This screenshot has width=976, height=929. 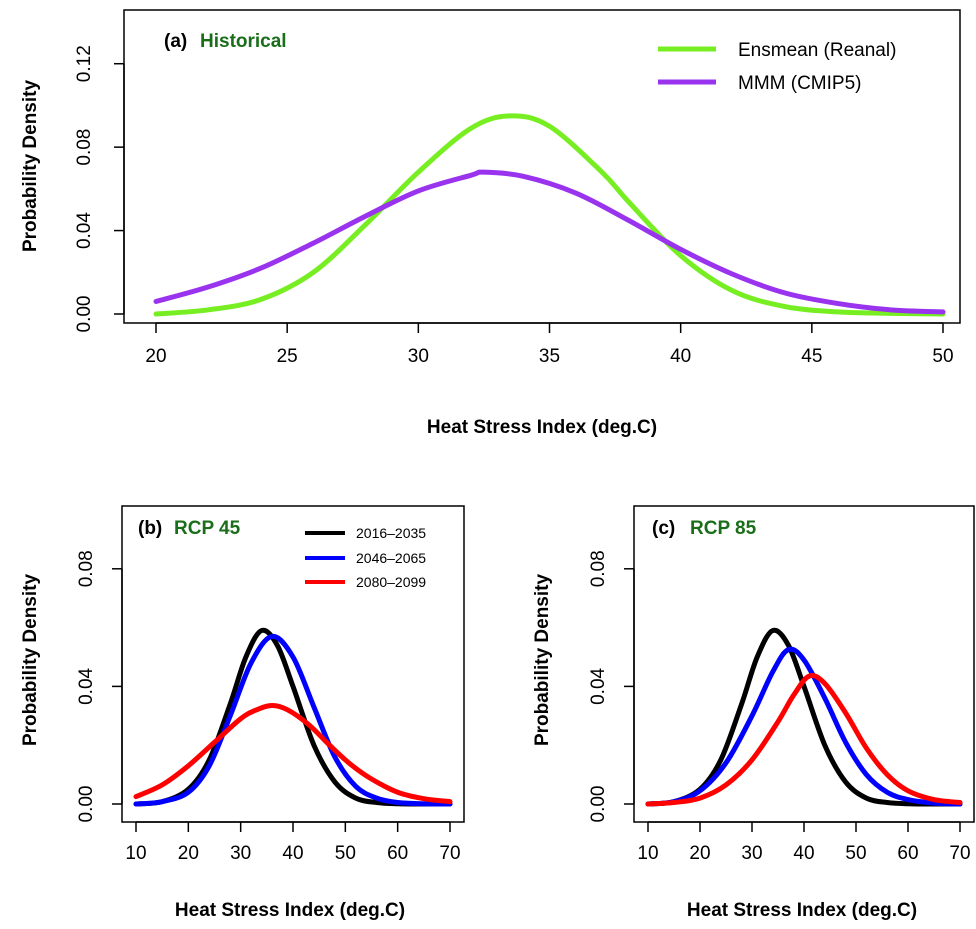 I want to click on panel-a-label: (a), so click(x=175, y=41).